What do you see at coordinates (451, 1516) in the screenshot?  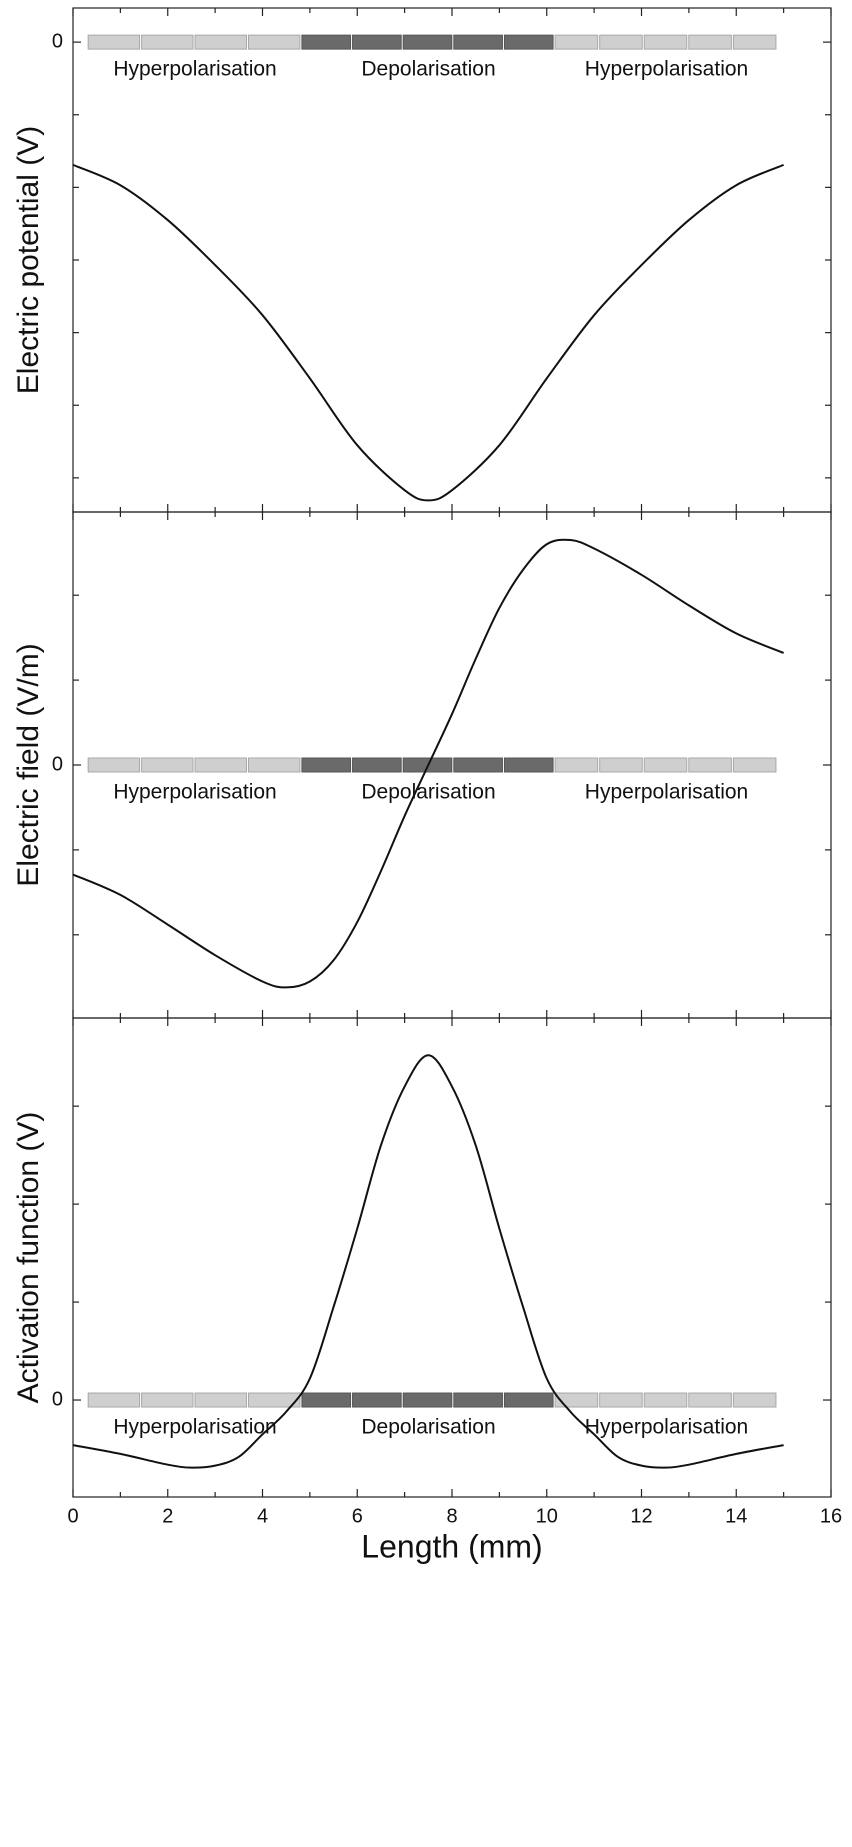 I see `x-tick-label: 8` at bounding box center [451, 1516].